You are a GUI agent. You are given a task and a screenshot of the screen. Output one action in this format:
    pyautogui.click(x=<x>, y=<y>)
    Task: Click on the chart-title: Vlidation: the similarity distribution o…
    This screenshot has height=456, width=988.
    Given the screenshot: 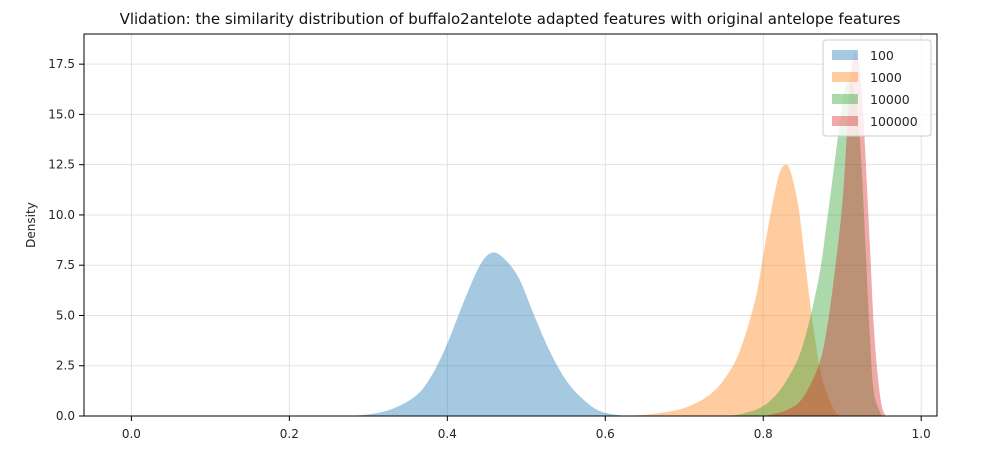 What is the action you would take?
    pyautogui.click(x=510, y=19)
    